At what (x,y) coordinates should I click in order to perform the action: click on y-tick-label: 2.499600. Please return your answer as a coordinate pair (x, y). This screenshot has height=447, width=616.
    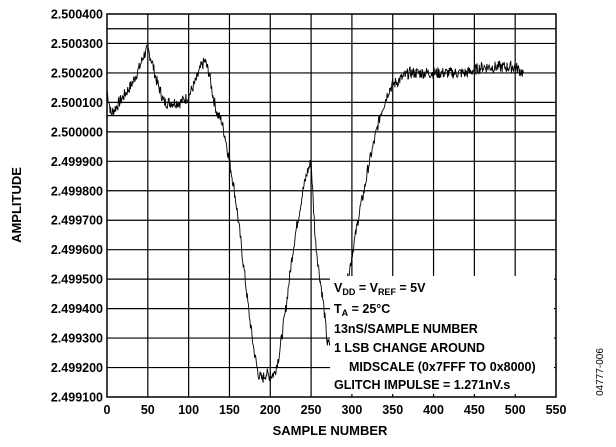
    Looking at the image, I should click on (77, 250).